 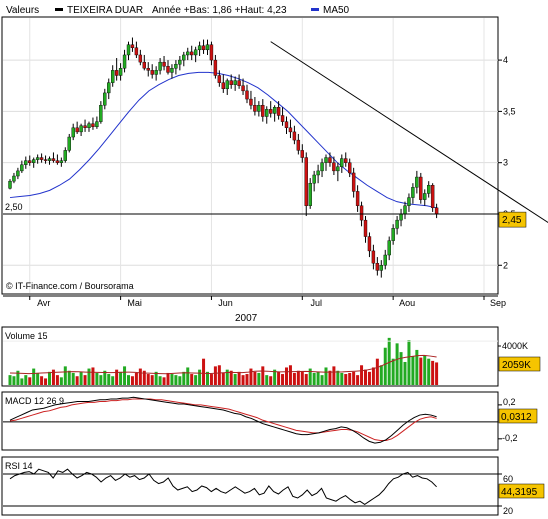 I want to click on price-y-tick-label: 2, so click(x=505, y=265).